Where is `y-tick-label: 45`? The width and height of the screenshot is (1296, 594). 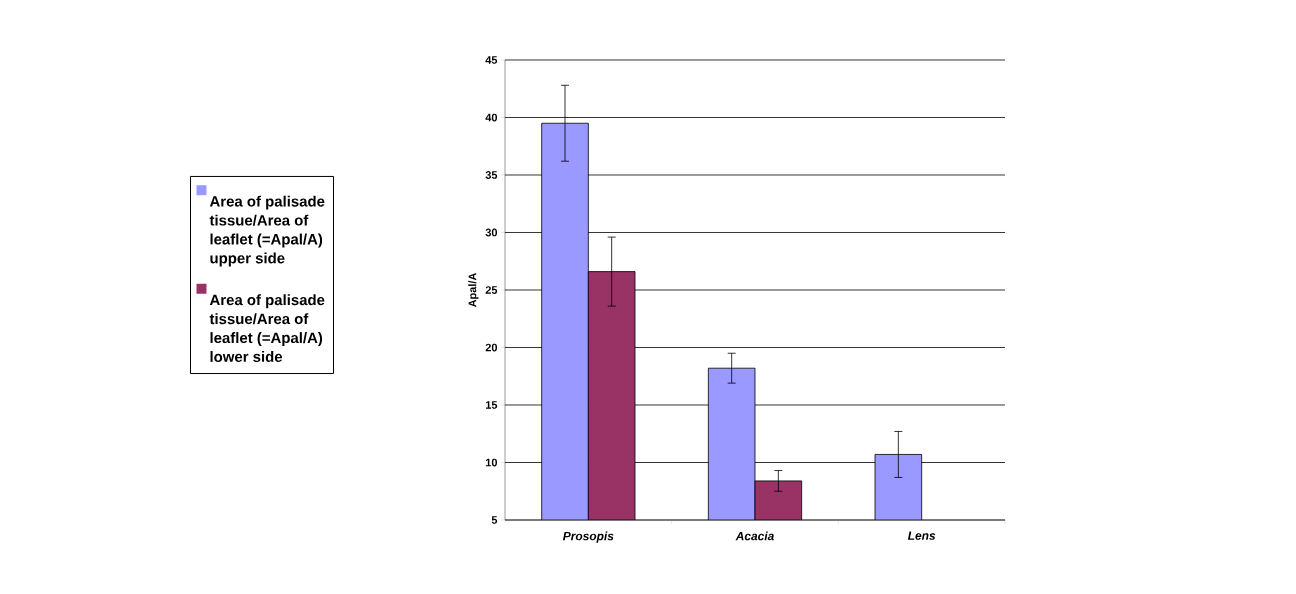
y-tick-label: 45 is located at coordinates (491, 60).